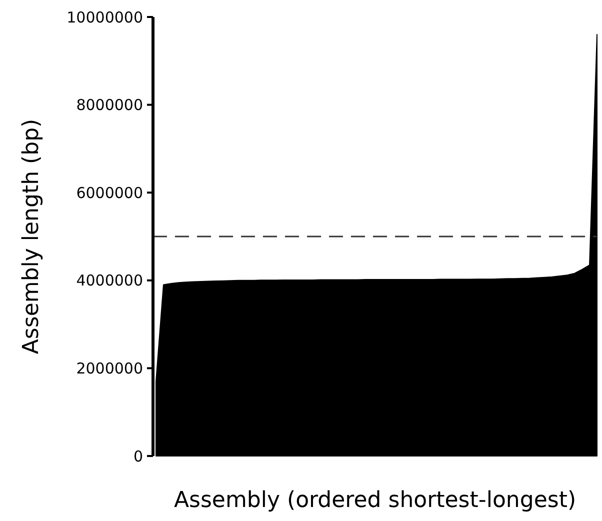 The image size is (602, 521). I want to click on y-tick-label: 8000000, so click(109, 105).